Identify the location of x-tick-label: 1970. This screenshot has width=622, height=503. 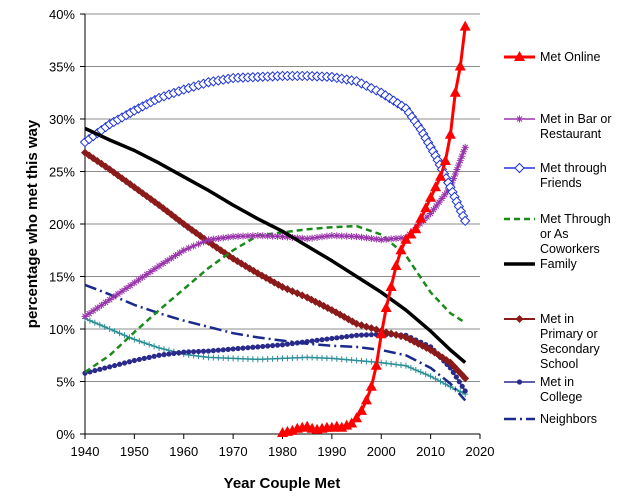
(233, 451).